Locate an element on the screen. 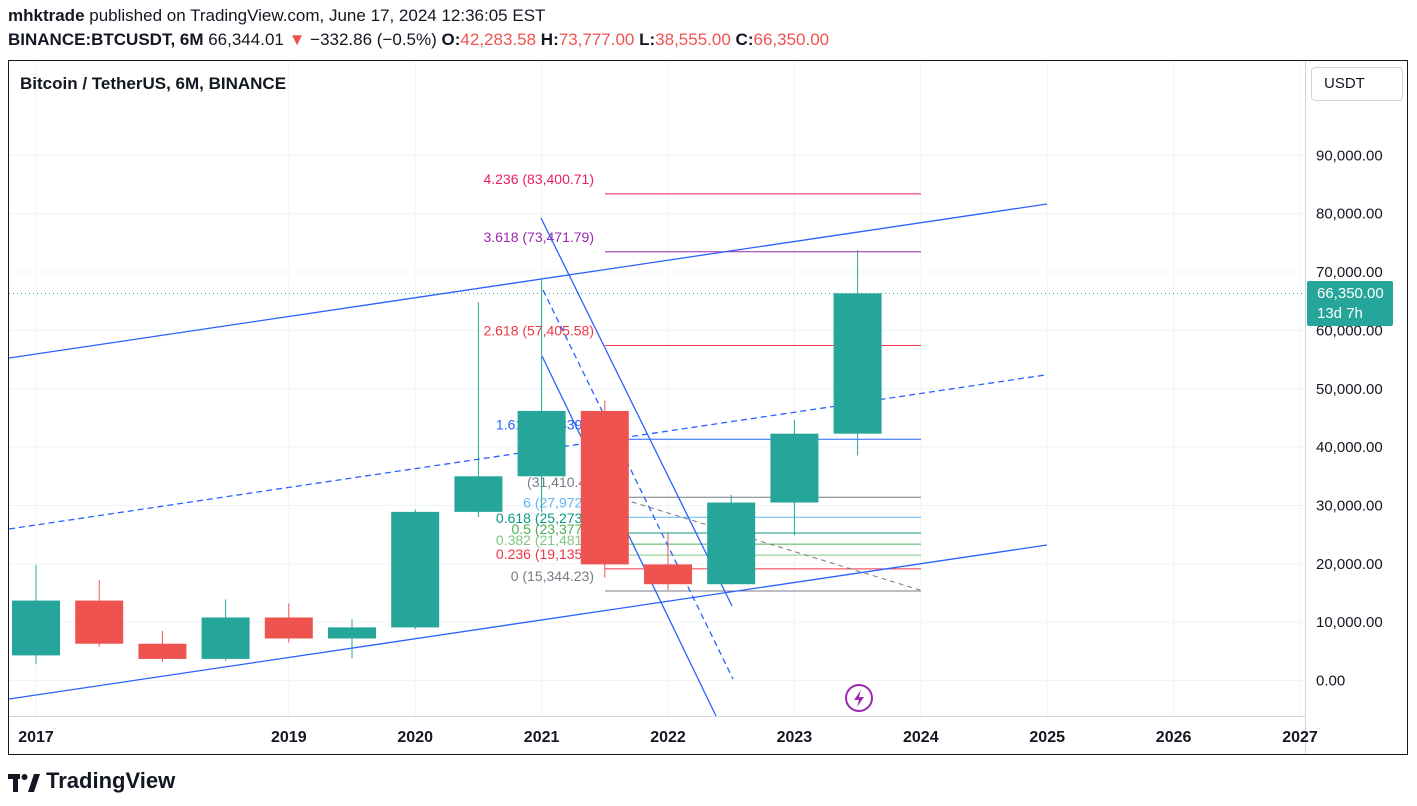 Image resolution: width=1417 pixels, height=806 pixels. lightning-icon is located at coordinates (859, 698).